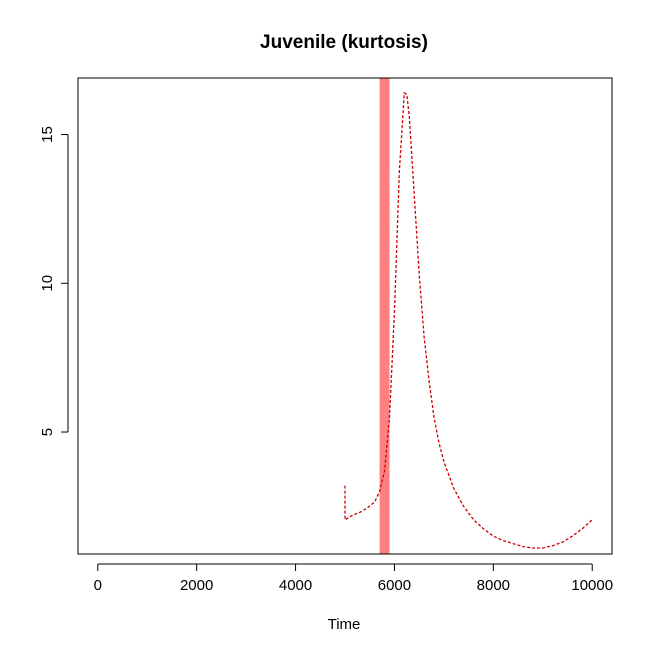 The width and height of the screenshot is (653, 658). Describe the element at coordinates (592, 585) in the screenshot. I see `x-tick-label-10000: 10000` at that location.